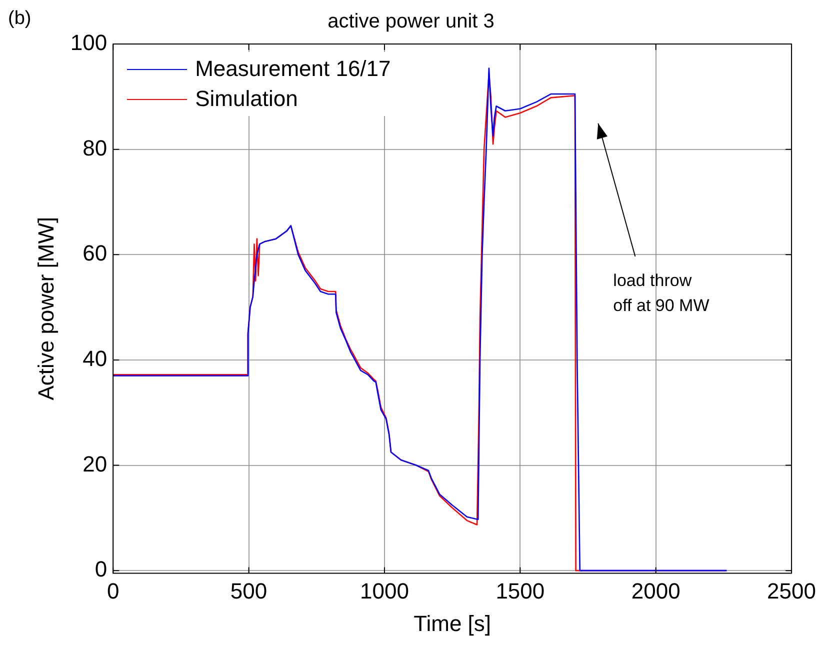  Describe the element at coordinates (89, 43) in the screenshot. I see `y-tick-label: 100` at that location.